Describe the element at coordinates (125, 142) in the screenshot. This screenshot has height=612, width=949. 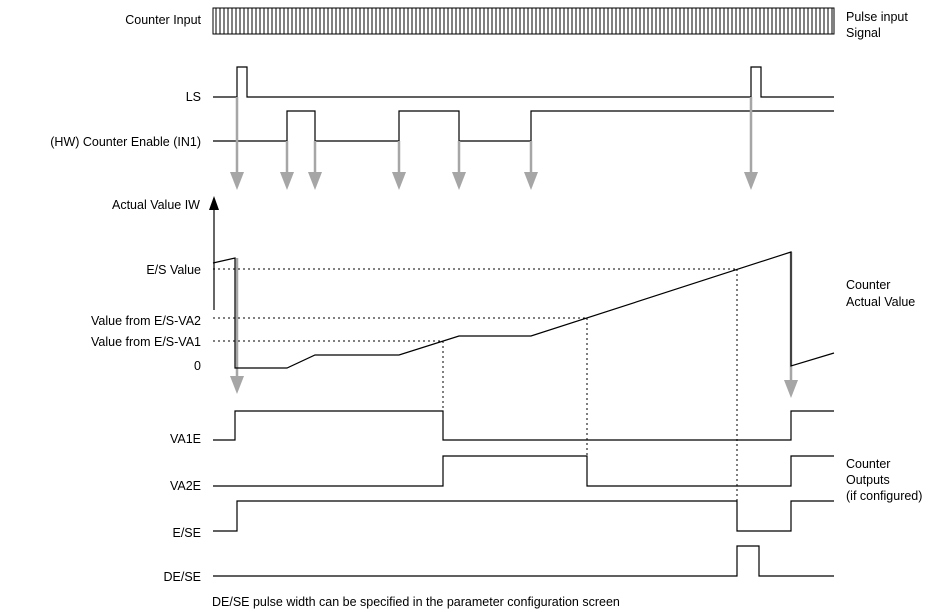
I see `label-counter-enable: (HW) Counter Enable (IN1)` at that location.